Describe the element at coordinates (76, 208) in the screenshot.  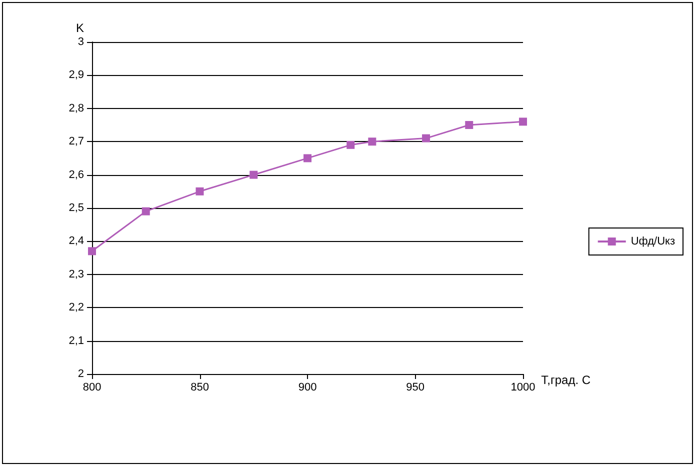
I see `y-tick-label: 2,5` at that location.